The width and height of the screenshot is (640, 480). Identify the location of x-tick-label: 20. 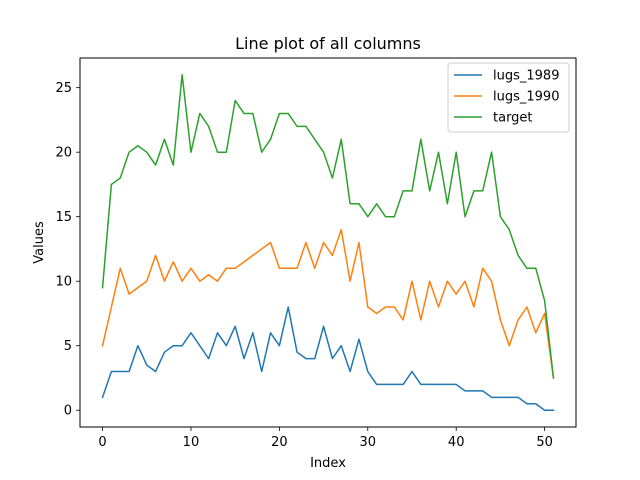
(279, 442).